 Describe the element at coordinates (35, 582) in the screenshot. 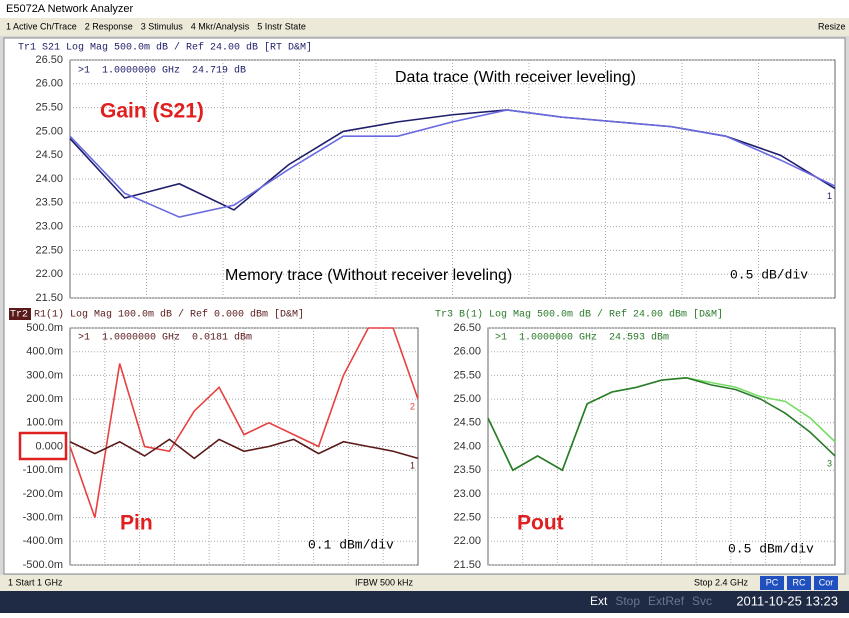

I see `start-freq: 1 Start 1 GHz` at that location.